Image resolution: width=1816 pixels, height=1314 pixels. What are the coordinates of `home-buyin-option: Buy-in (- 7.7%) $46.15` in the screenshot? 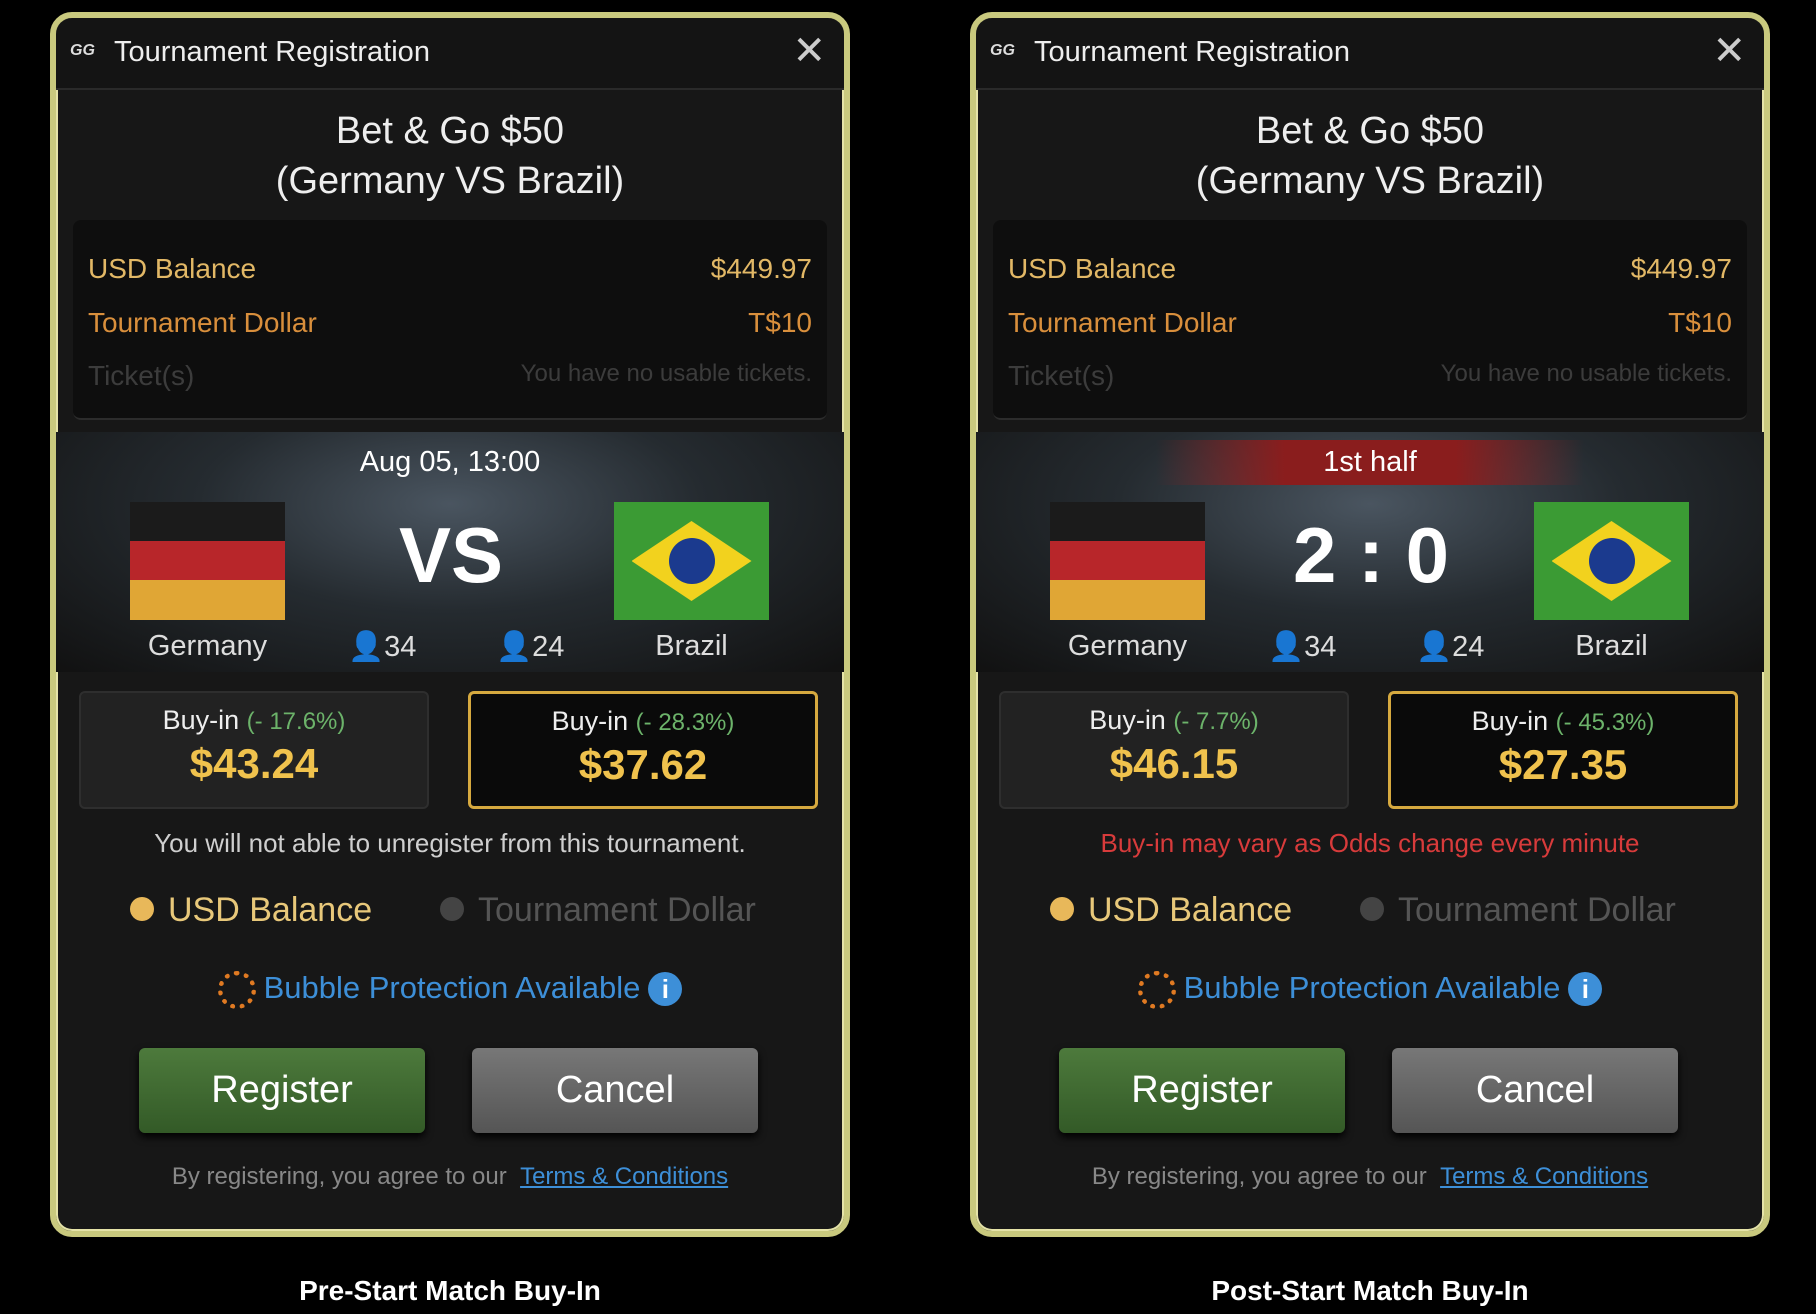 It's located at (1174, 750).